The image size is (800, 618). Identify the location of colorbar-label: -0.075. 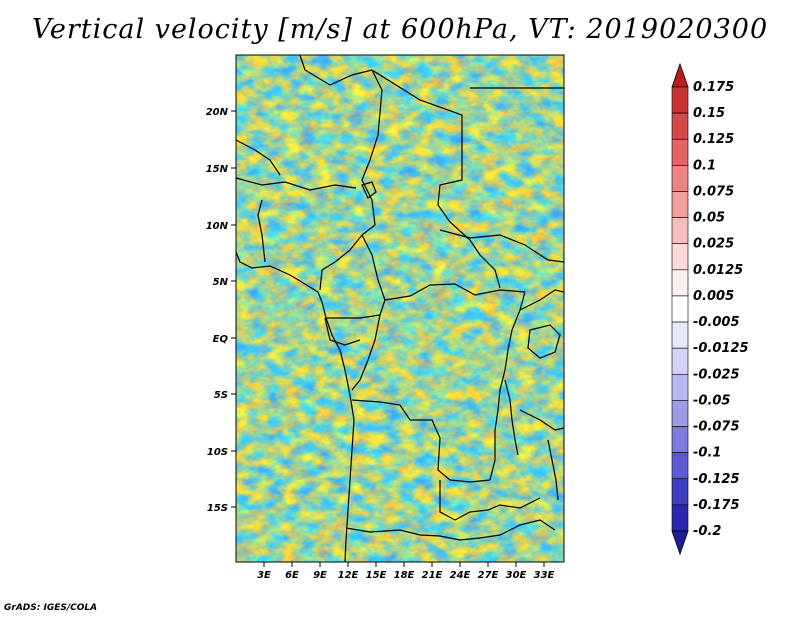
(716, 427).